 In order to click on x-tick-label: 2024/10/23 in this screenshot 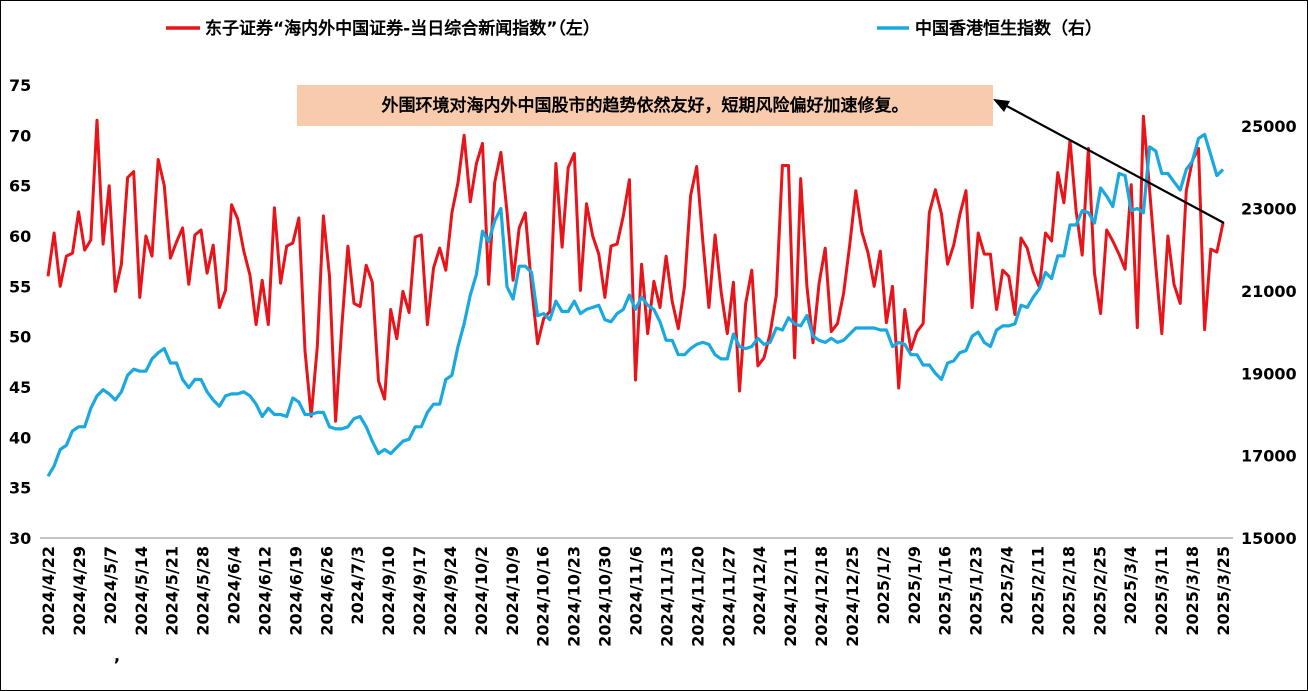, I will do `click(574, 596)`.